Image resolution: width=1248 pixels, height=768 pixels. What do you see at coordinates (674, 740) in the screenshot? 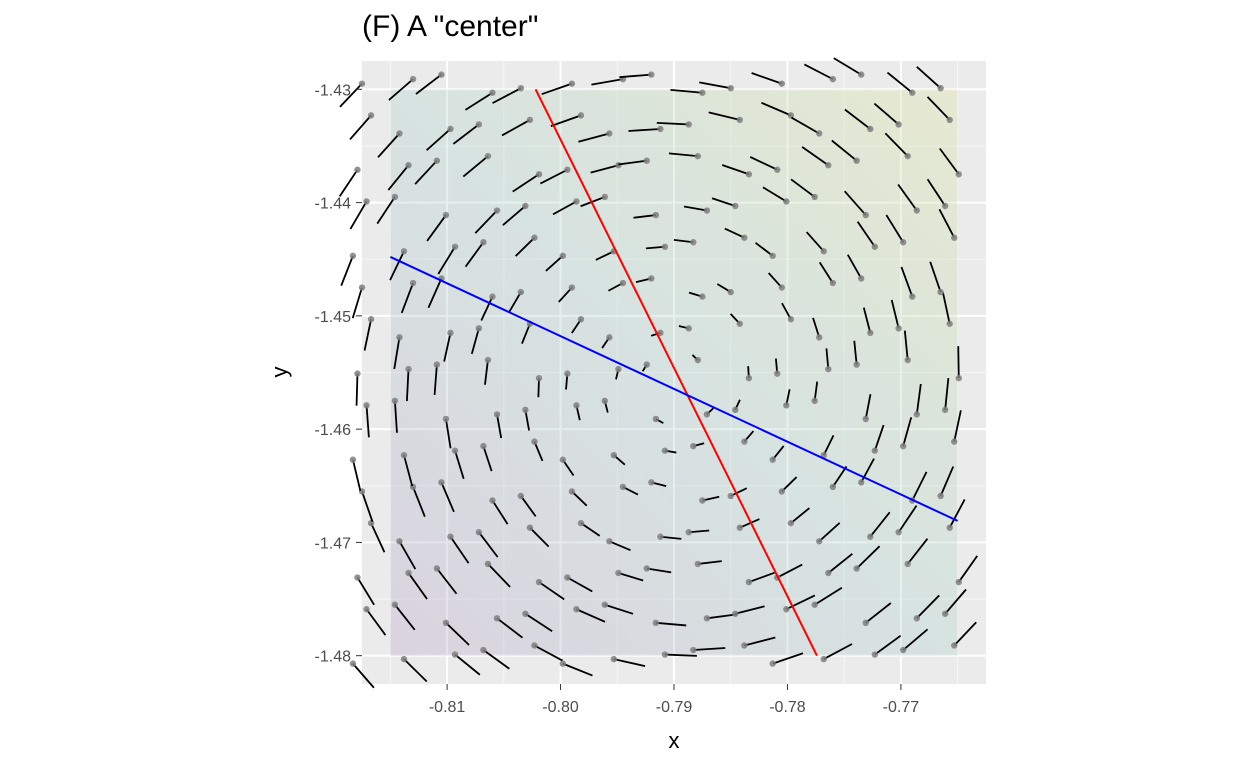
I see `x-axis-title: x` at bounding box center [674, 740].